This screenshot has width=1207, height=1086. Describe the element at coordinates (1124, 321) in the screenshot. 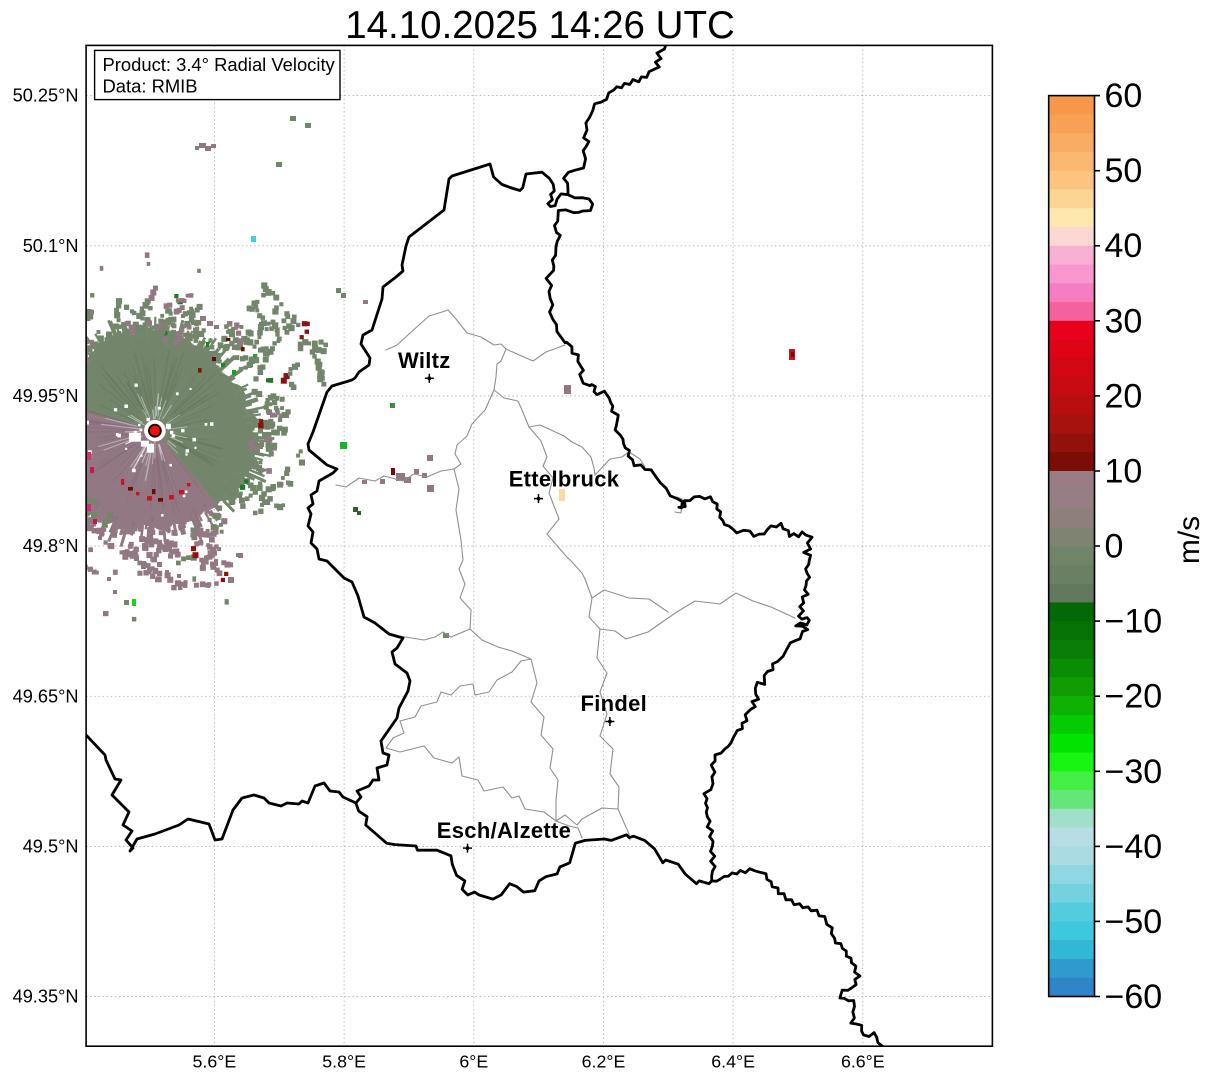

I see `svg-text: 30` at that location.